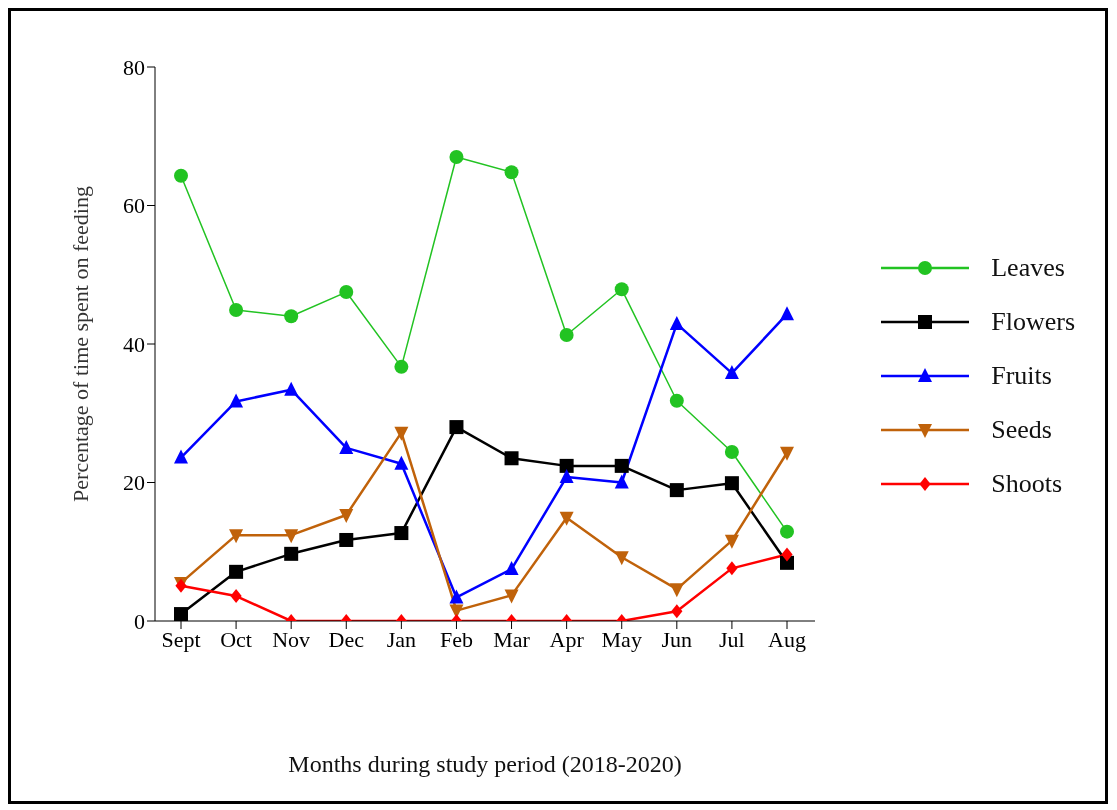  I want to click on y-tick-label: 0, so click(139, 621).